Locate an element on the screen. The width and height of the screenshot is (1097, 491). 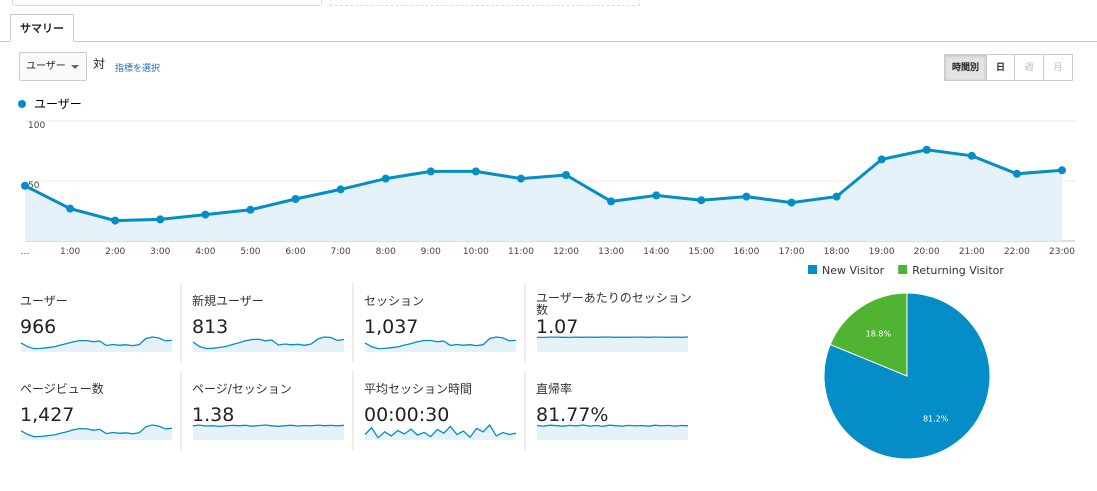
metric-label: 平均セッション時間 is located at coordinates (418, 389).